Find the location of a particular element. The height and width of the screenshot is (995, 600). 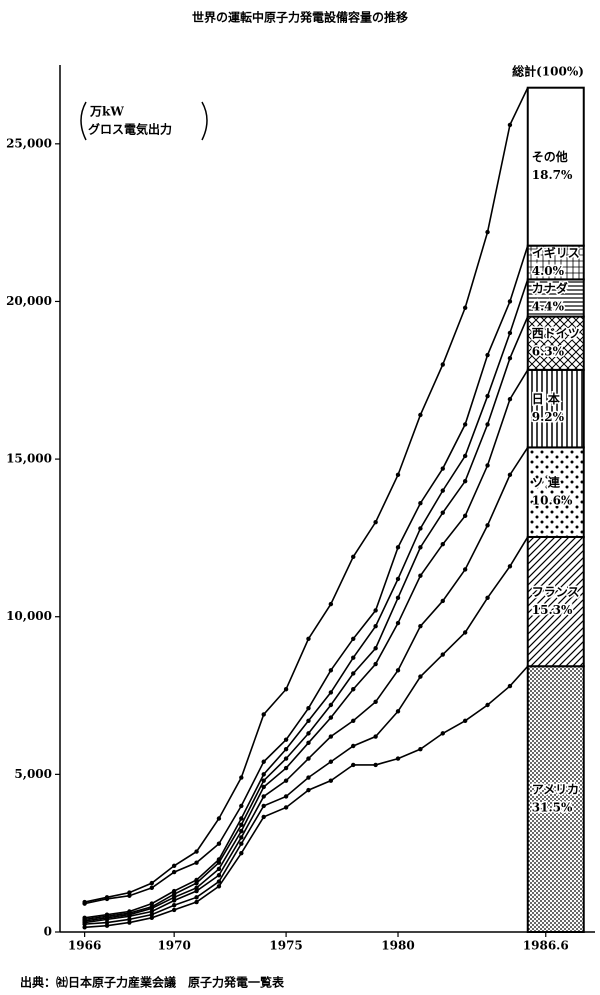

segment-share: 4.0% is located at coordinates (548, 271).